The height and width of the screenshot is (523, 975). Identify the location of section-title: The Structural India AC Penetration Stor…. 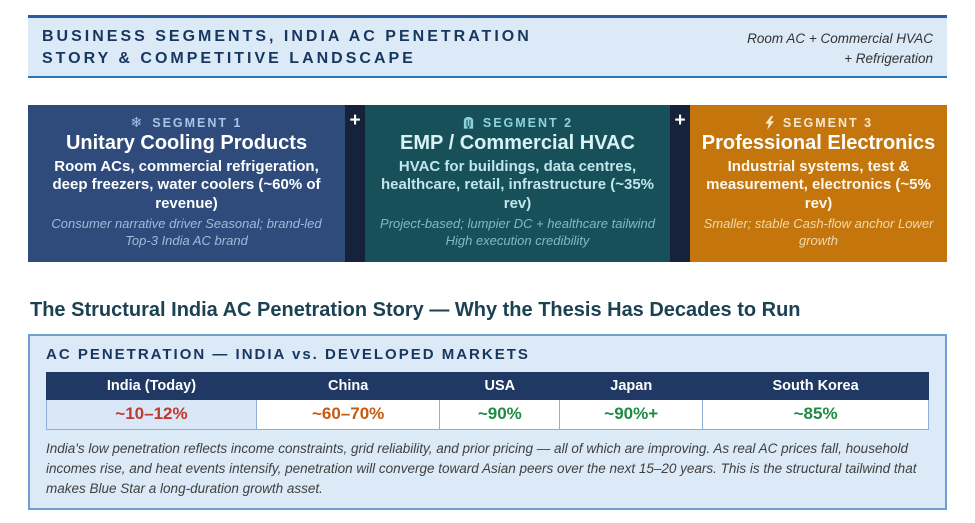
(415, 310).